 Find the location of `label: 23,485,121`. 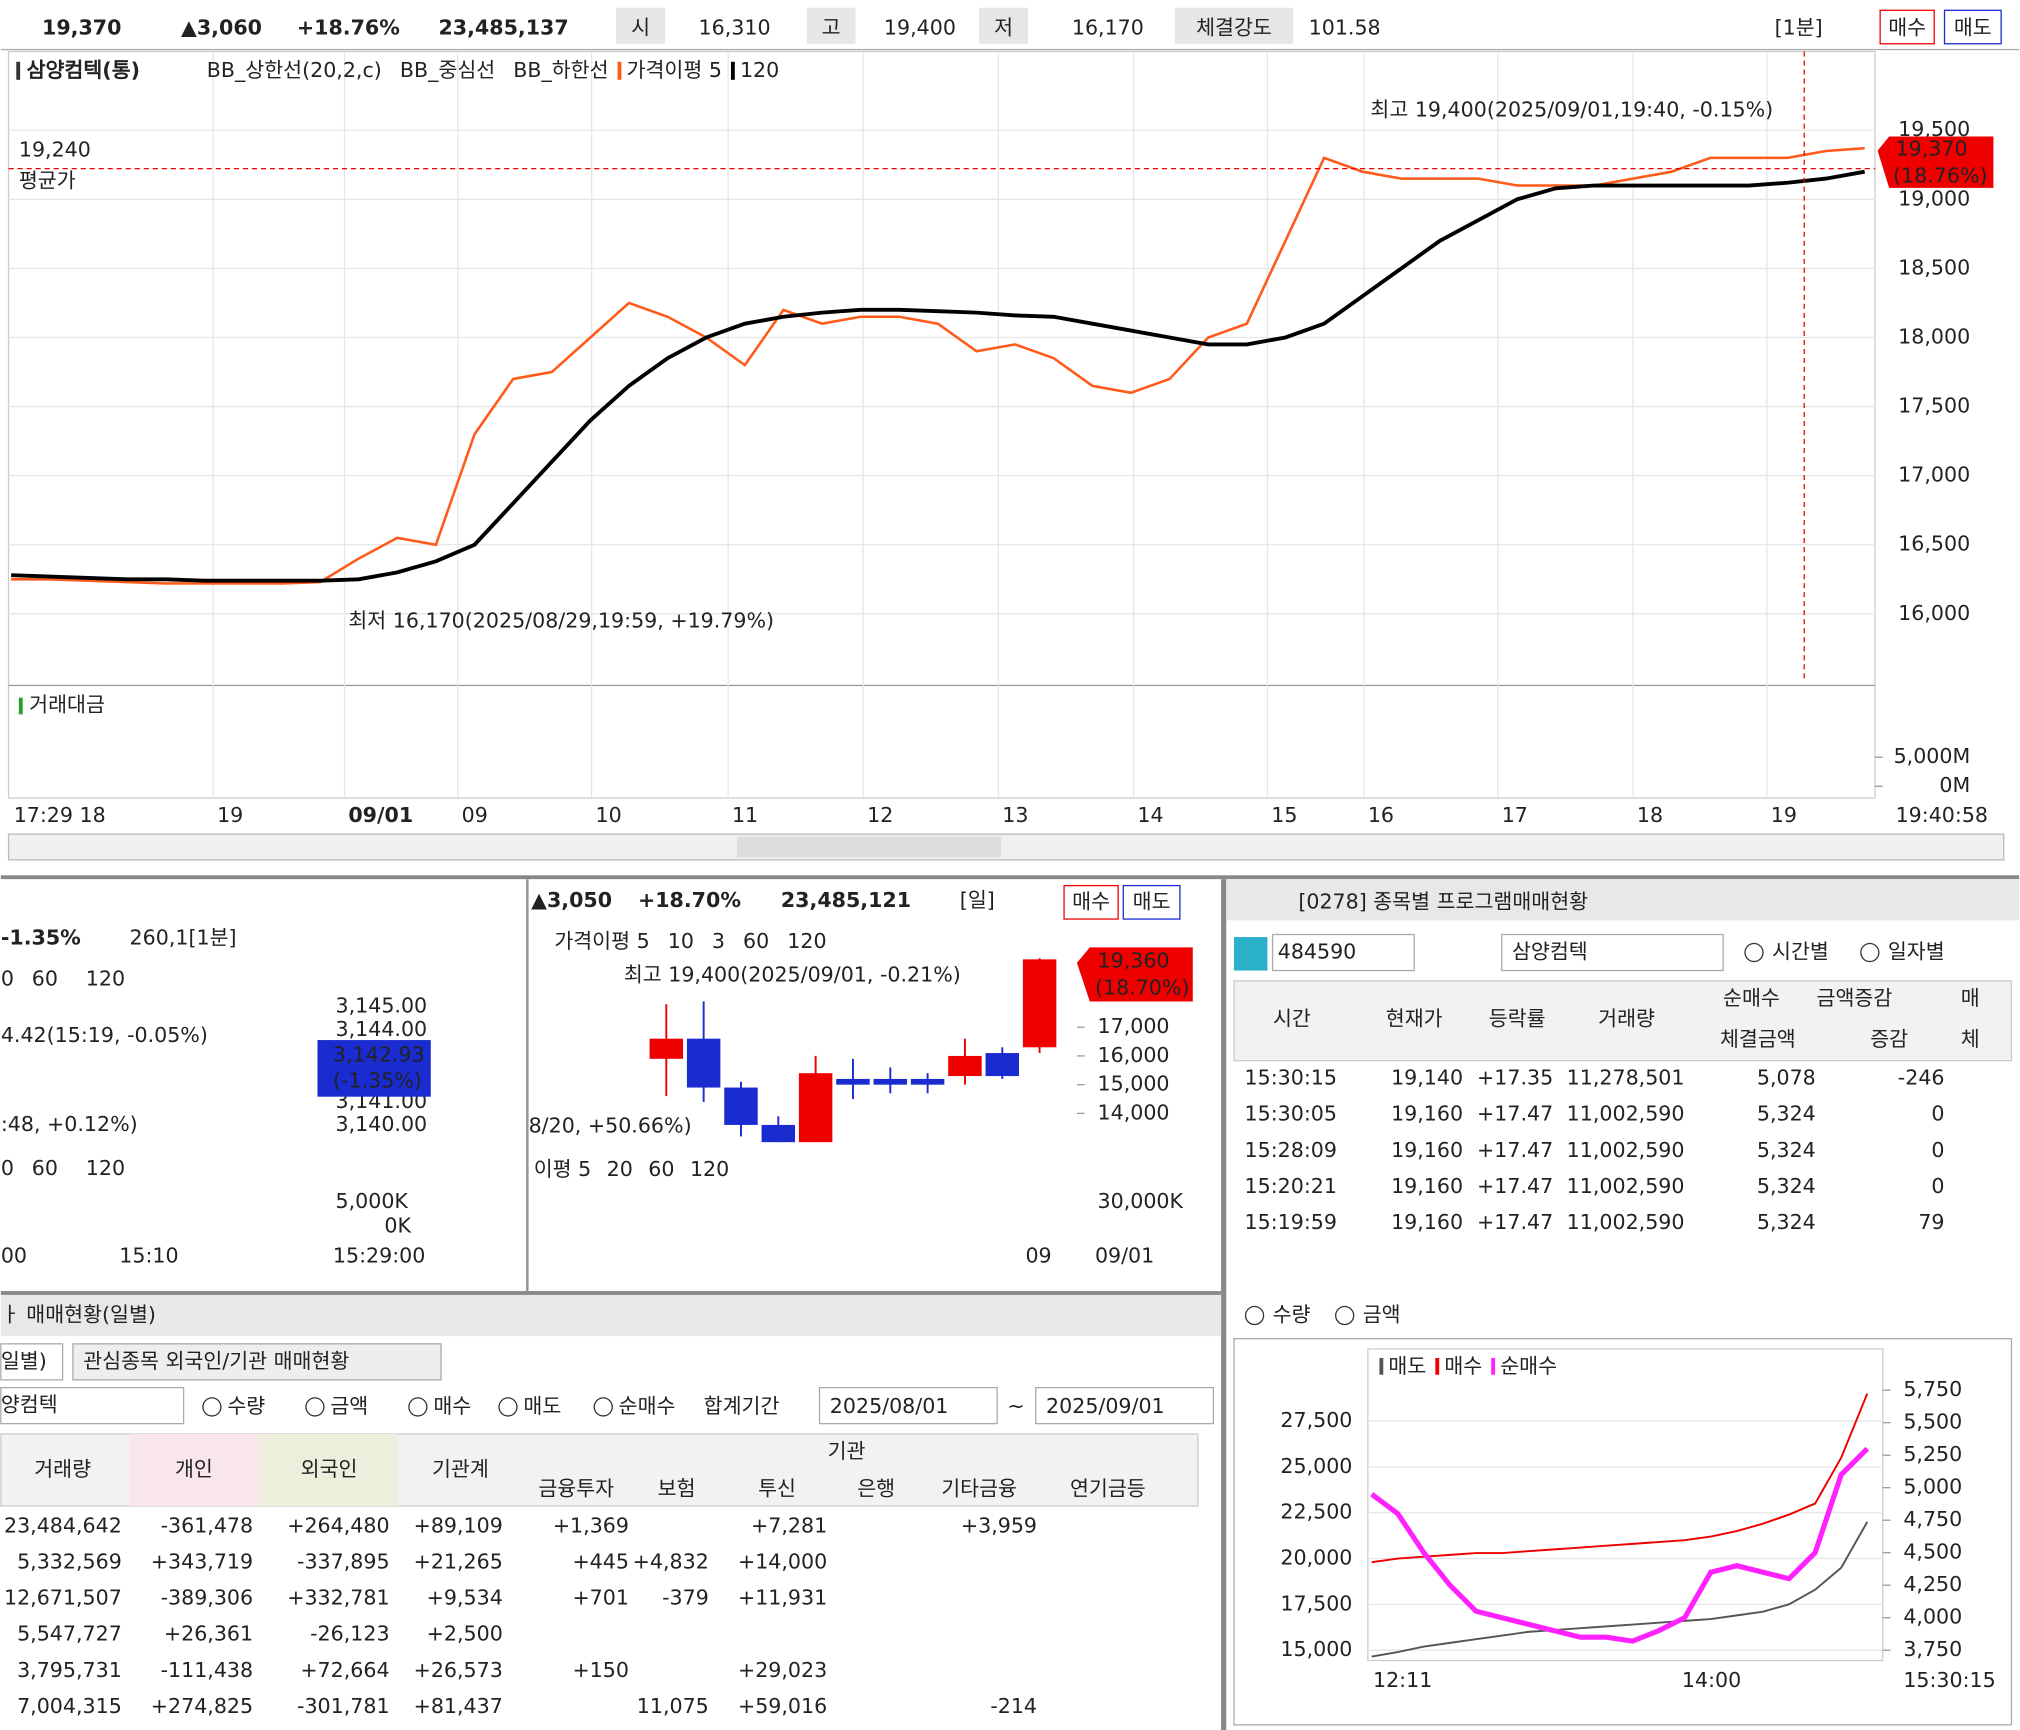

label: 23,485,121 is located at coordinates (846, 900).